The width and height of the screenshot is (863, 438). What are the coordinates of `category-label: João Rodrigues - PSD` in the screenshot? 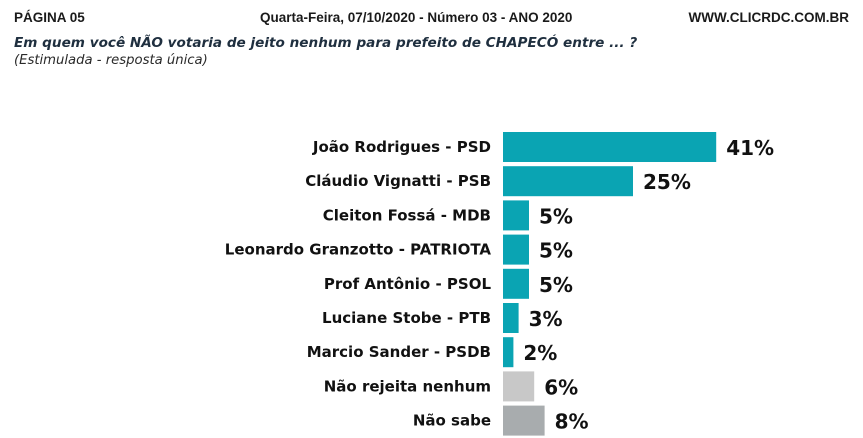 It's located at (401, 147).